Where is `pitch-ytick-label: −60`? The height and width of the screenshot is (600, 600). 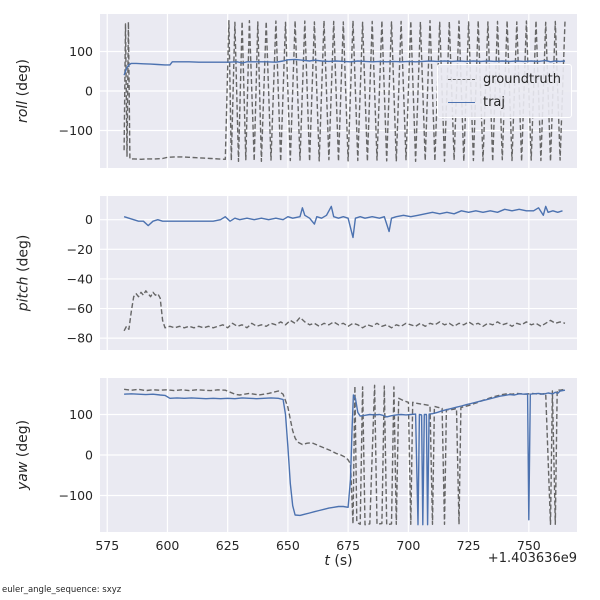
pitch-ytick-label: −60 is located at coordinates (80, 308).